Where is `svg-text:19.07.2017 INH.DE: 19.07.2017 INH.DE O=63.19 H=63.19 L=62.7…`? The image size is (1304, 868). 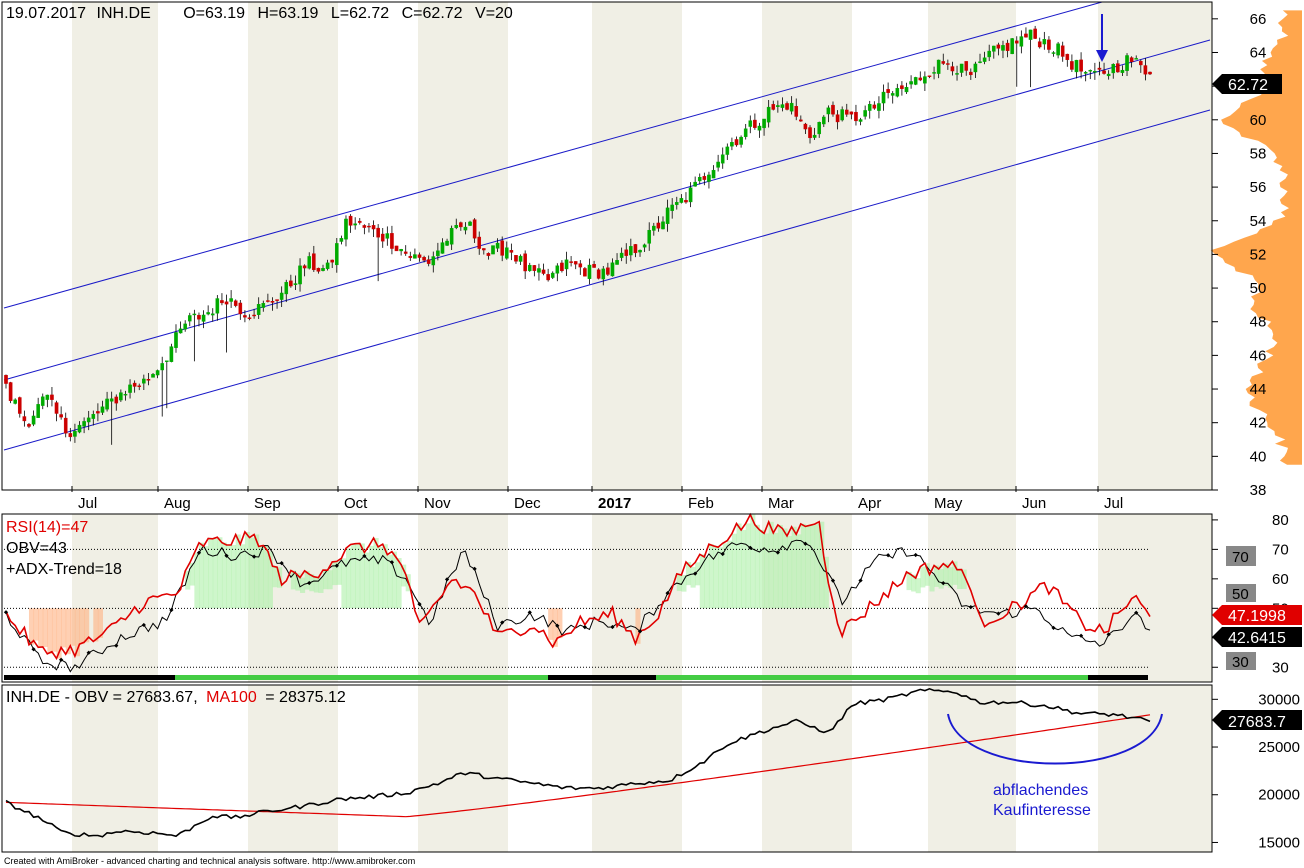 svg-text:19.07.2017 INH.DE: 19.07.2017 INH.DE O=63.19 H=63.19 L=62.7… is located at coordinates (259, 13).